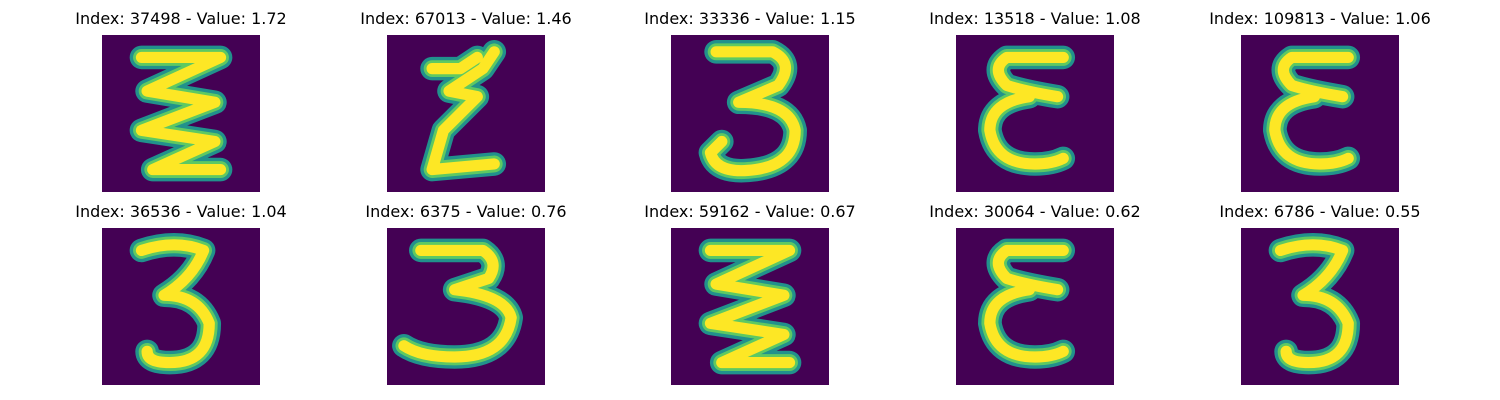 This screenshot has width=1500, height=400. Describe the element at coordinates (1035, 18) in the screenshot. I see `panel-title: Index: 13518 - Value: 1.08` at that location.